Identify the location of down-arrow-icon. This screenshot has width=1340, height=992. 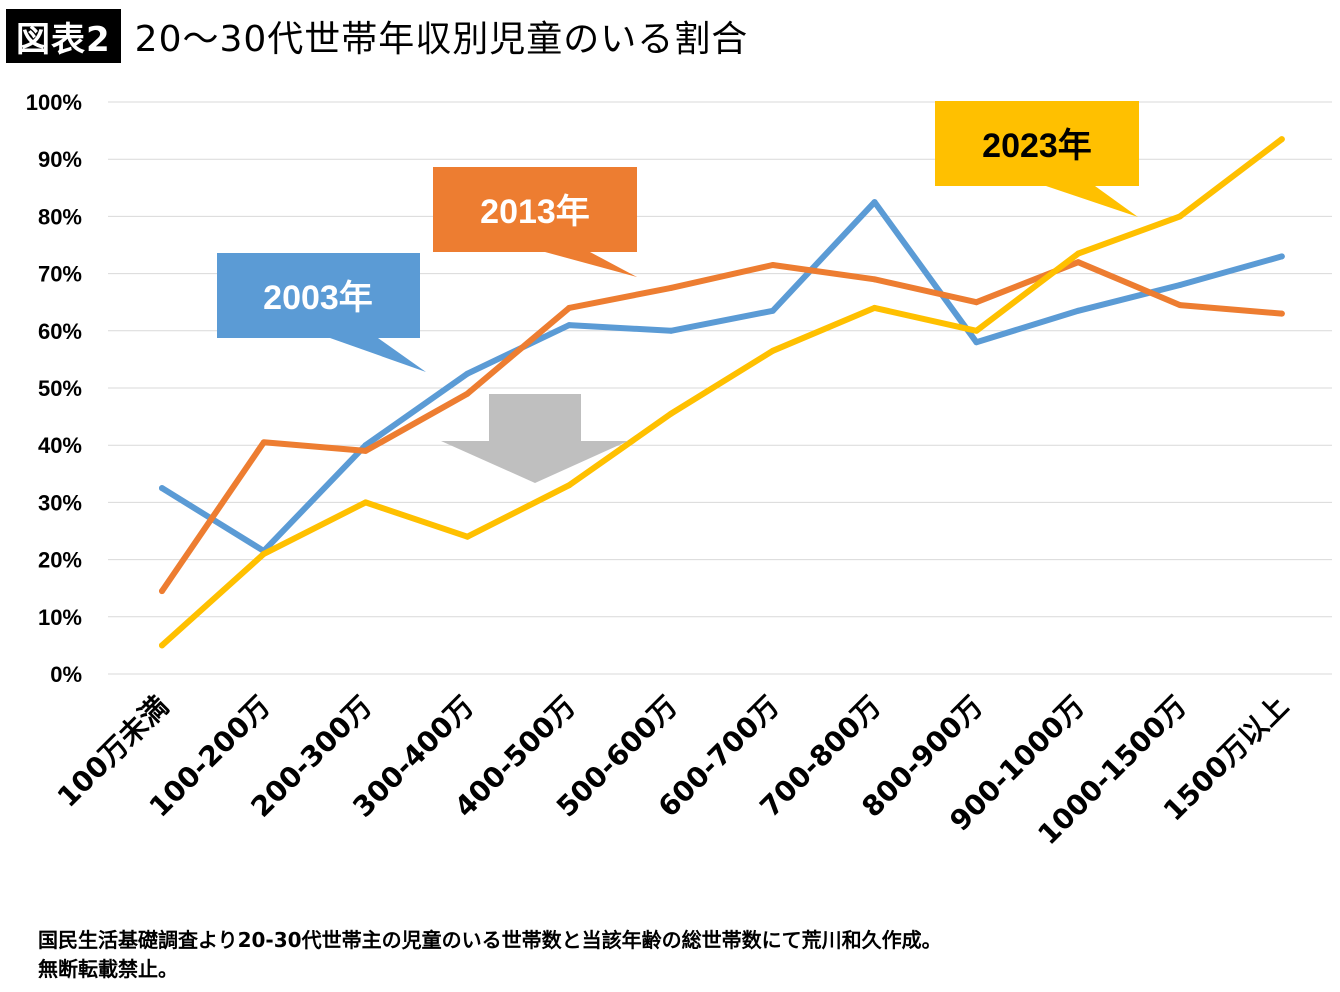
(534, 438).